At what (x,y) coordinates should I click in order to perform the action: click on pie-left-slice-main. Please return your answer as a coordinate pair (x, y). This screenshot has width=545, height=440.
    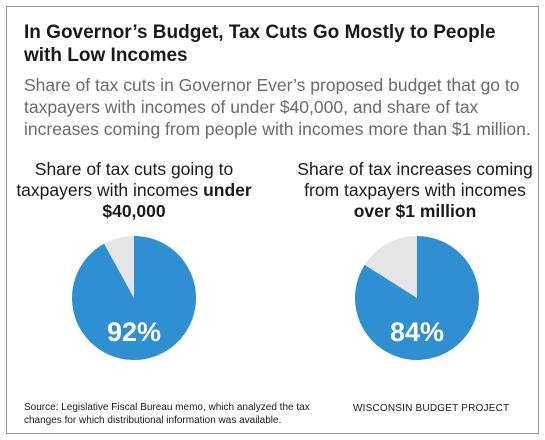
    Looking at the image, I should click on (134, 298).